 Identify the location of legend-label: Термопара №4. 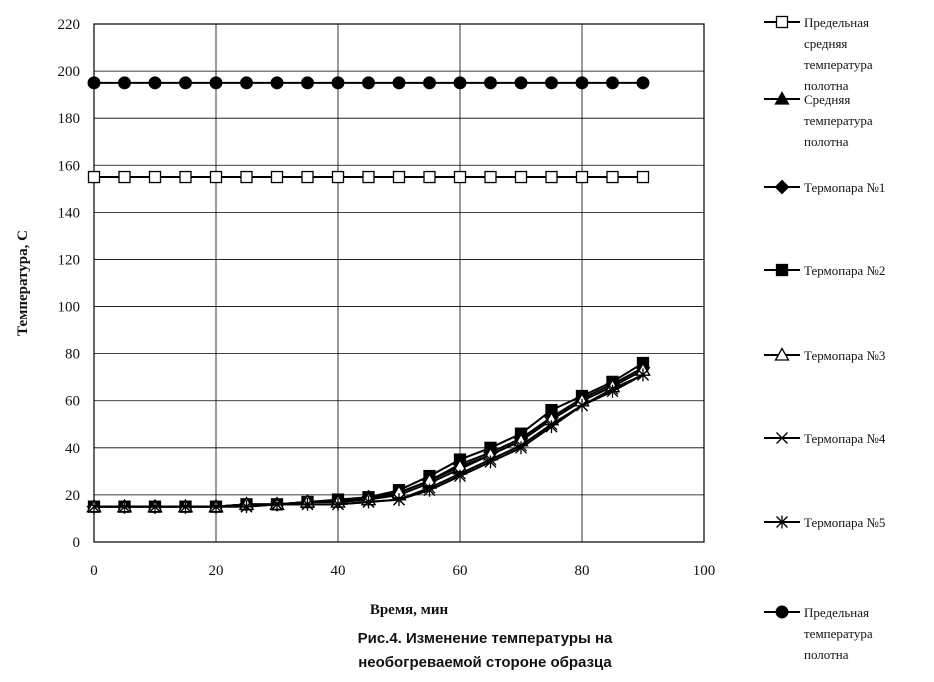
(845, 438).